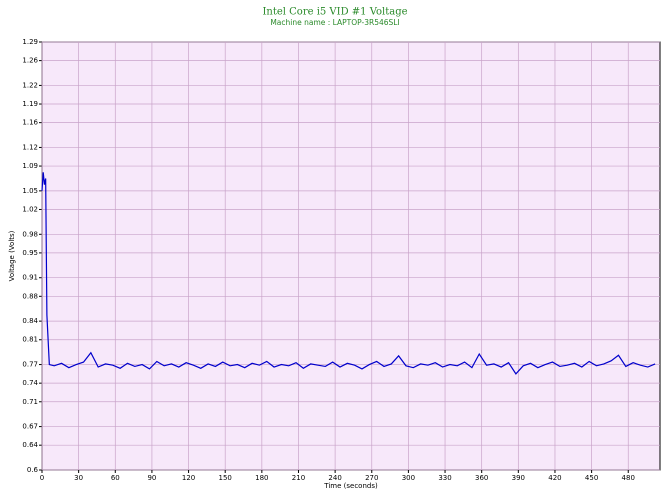 This screenshot has width=670, height=502. I want to click on x-tick-label: 120, so click(188, 478).